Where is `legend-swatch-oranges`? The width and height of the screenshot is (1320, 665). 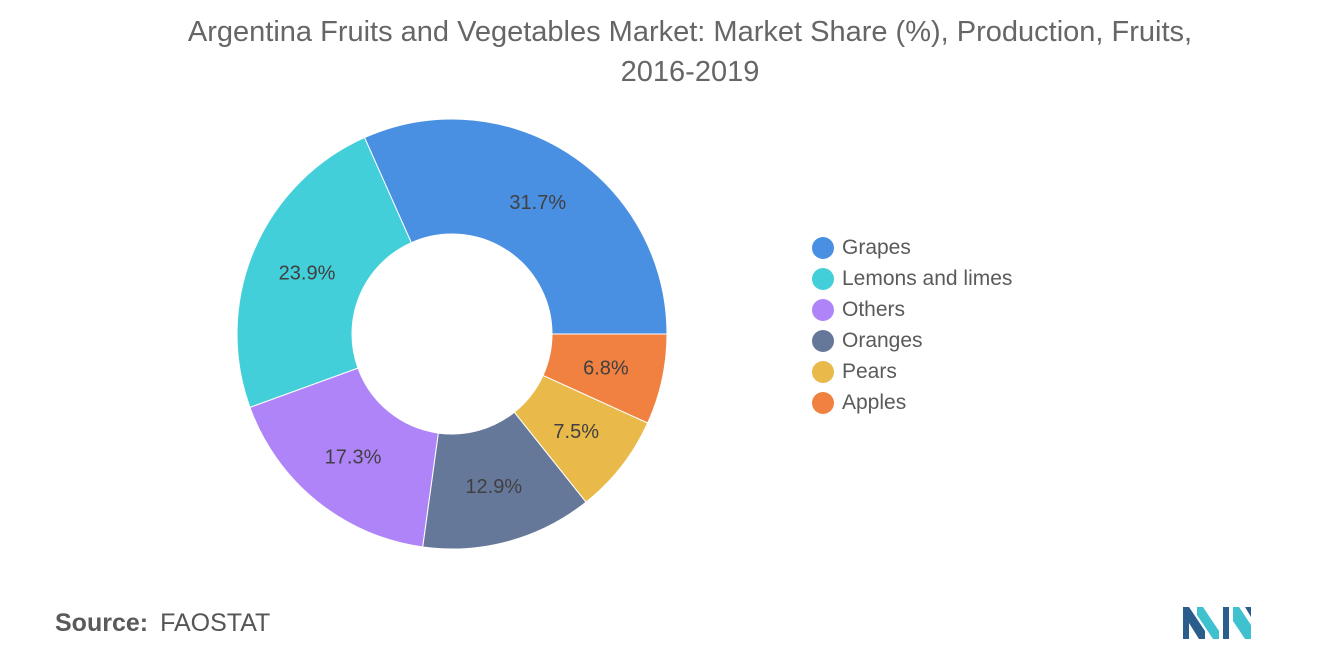 legend-swatch-oranges is located at coordinates (823, 340).